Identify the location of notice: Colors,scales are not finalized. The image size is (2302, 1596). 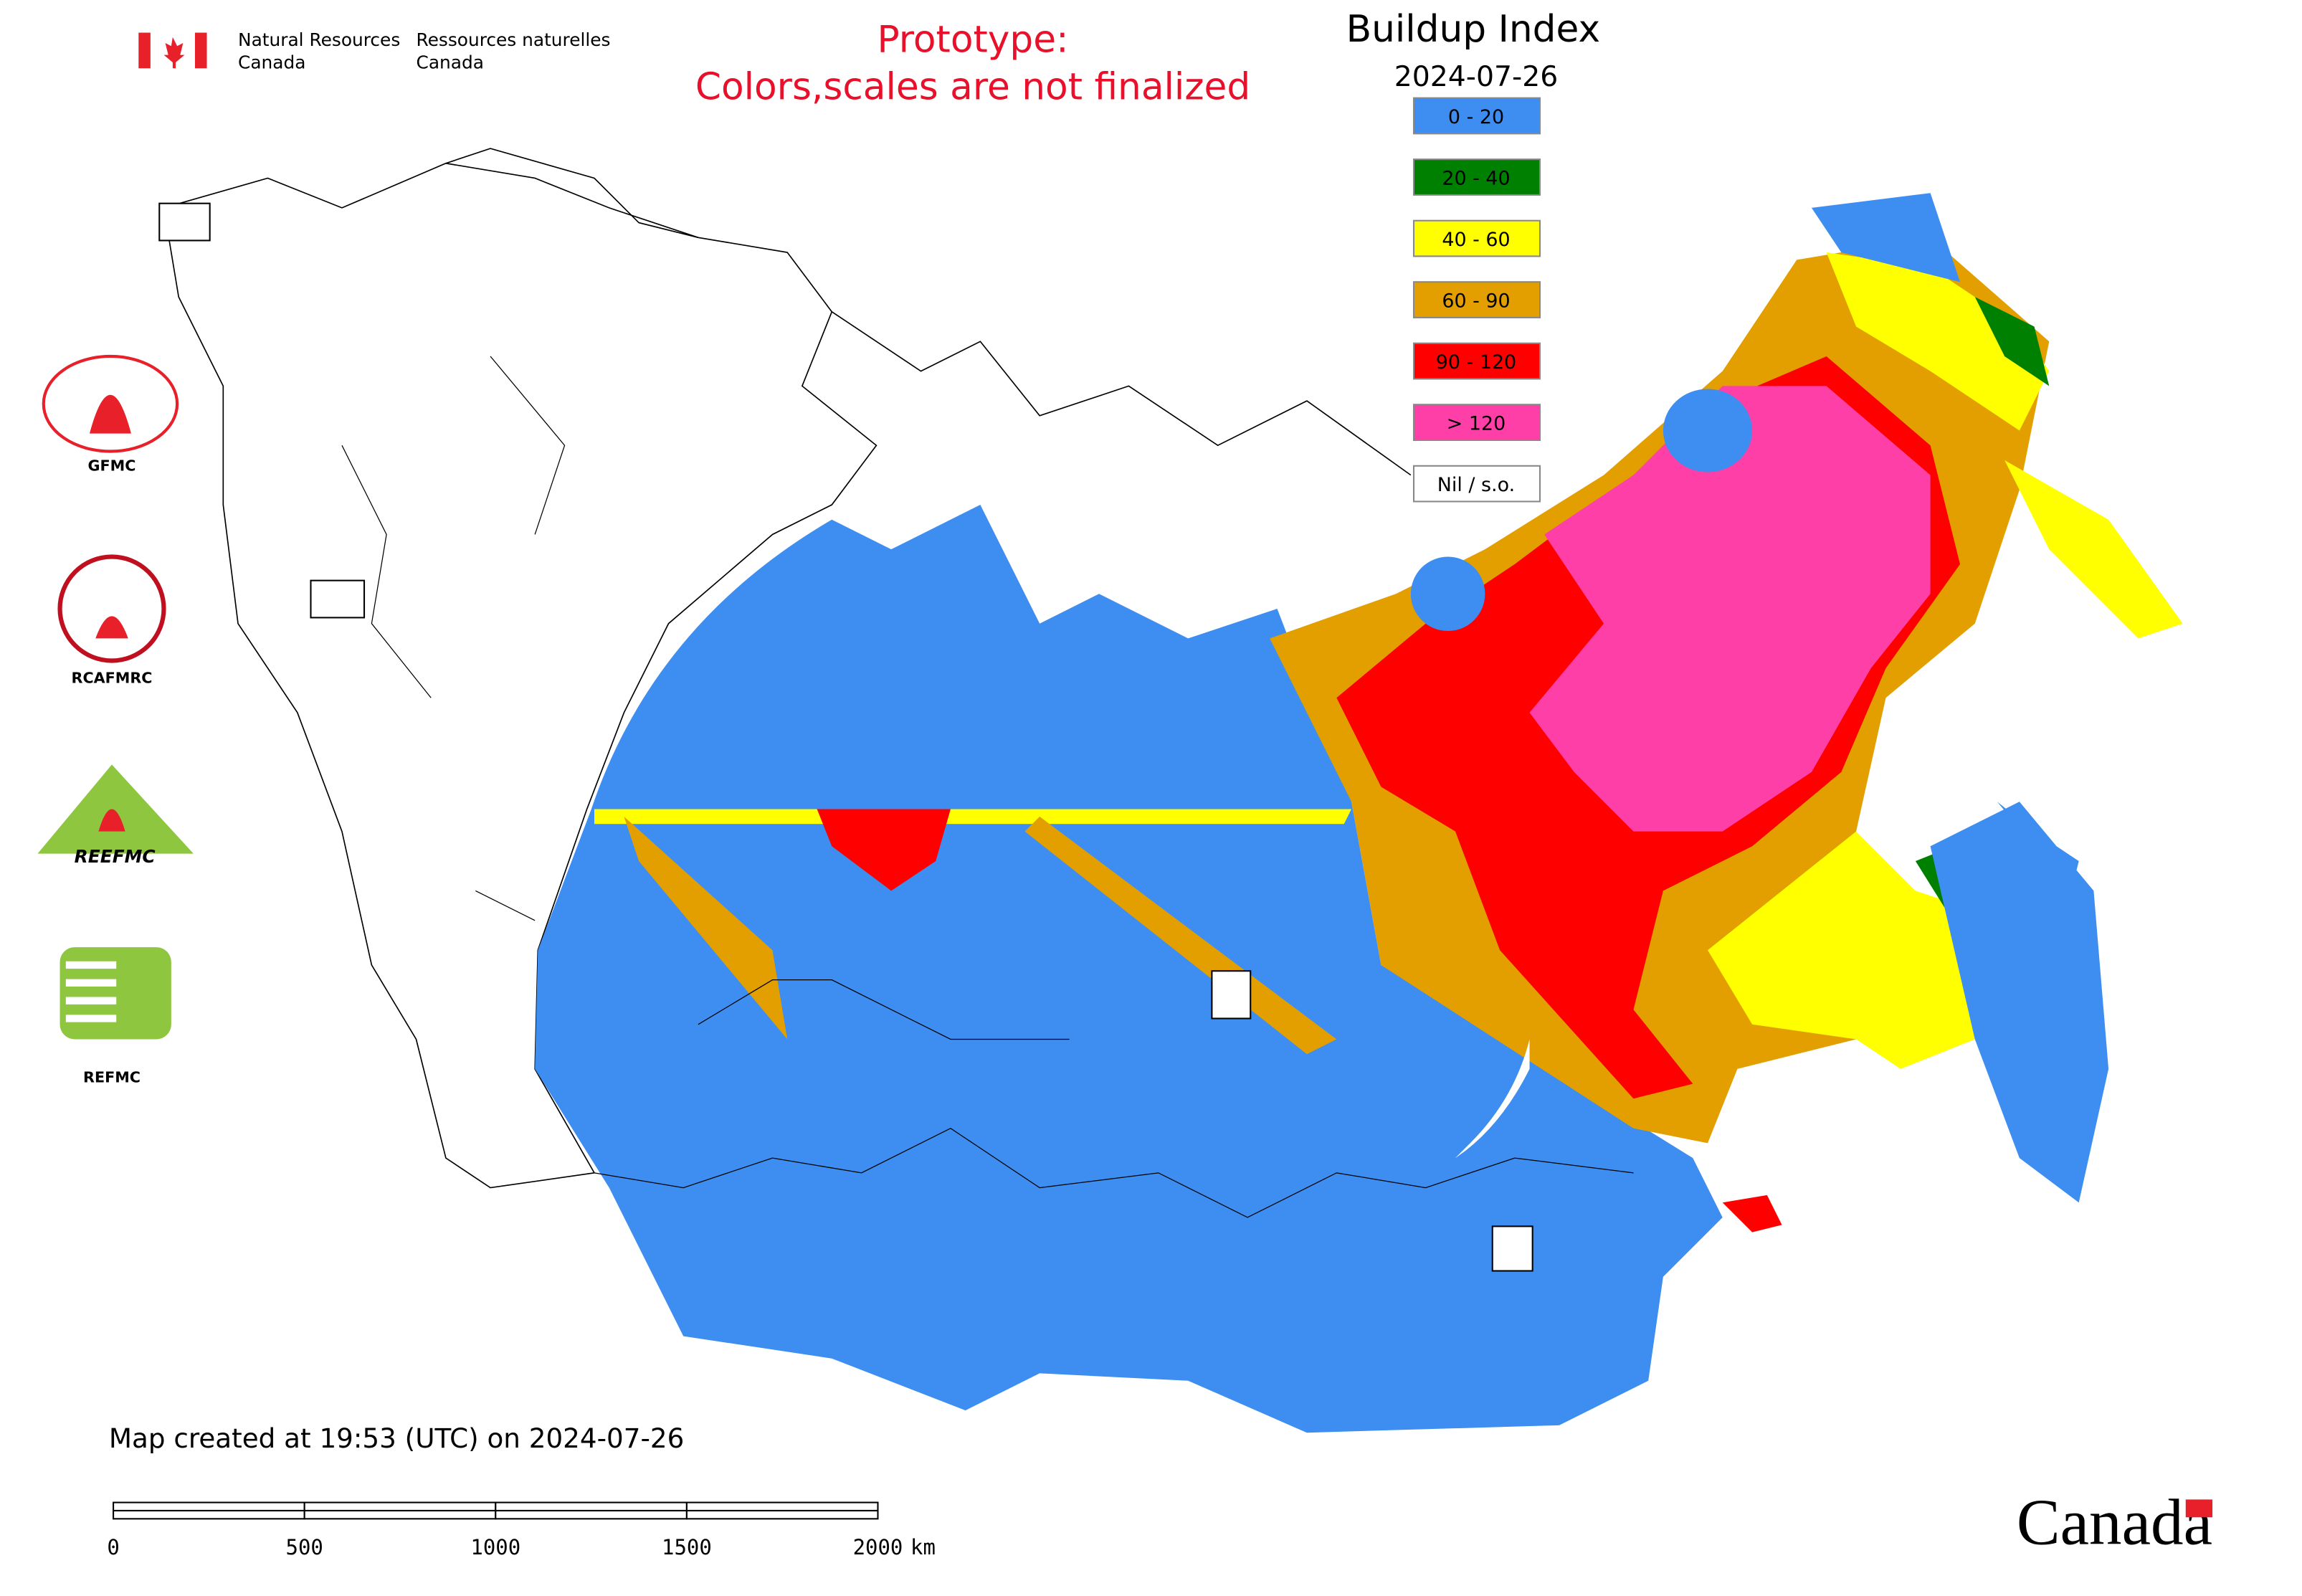
(973, 87).